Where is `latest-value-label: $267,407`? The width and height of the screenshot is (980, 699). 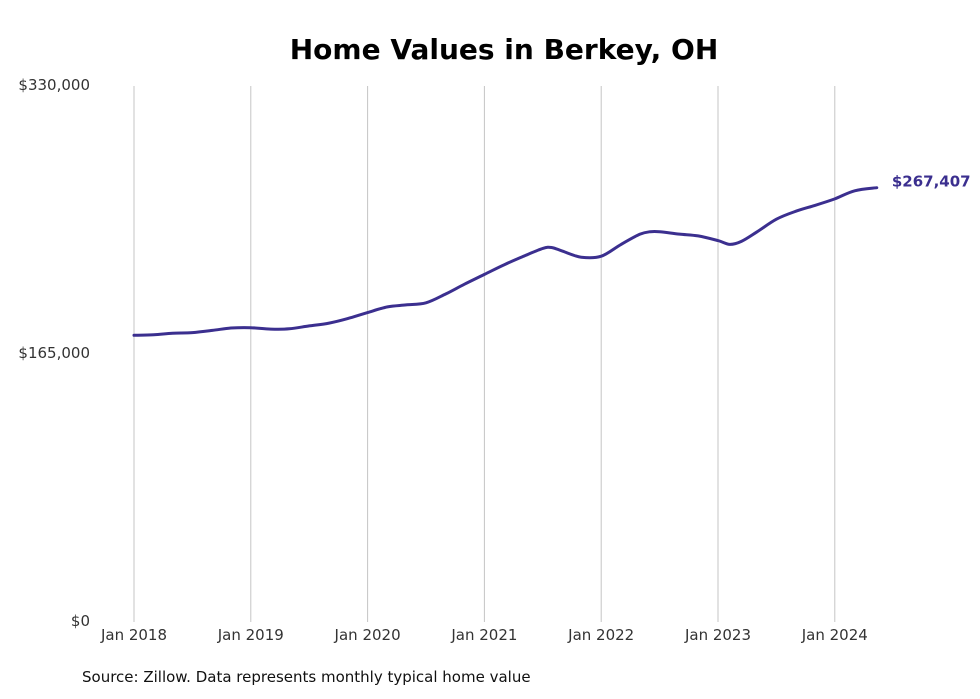 latest-value-label: $267,407 is located at coordinates (931, 182).